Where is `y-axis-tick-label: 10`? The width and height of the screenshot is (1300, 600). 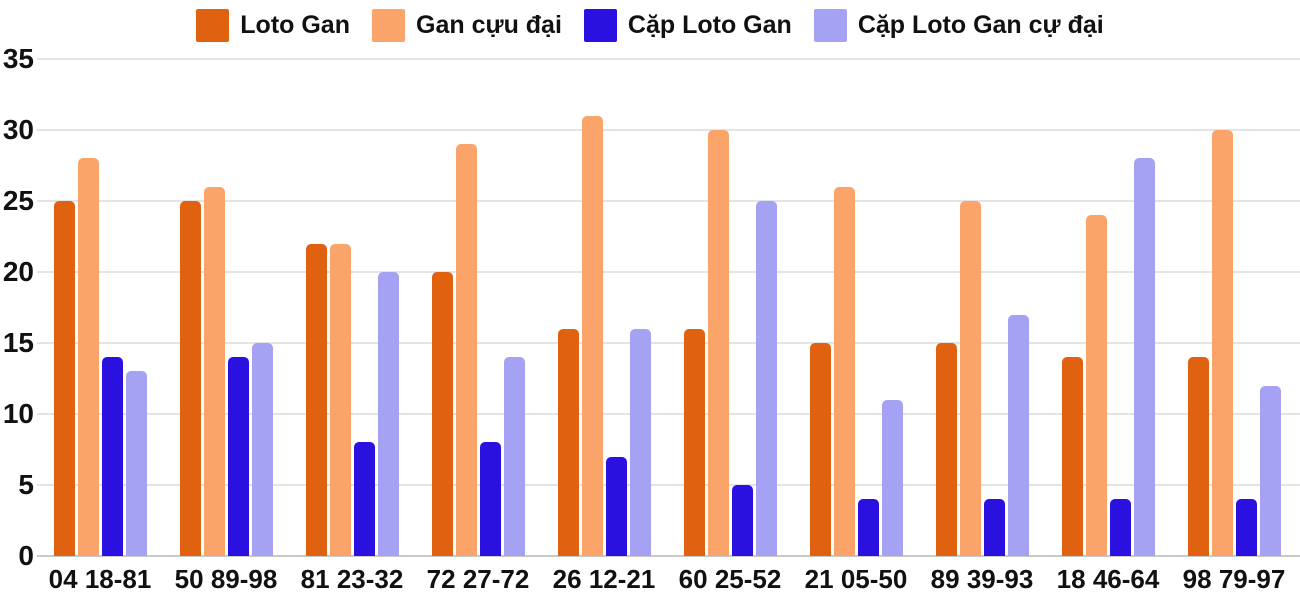
y-axis-tick-label: 10 is located at coordinates (18, 413).